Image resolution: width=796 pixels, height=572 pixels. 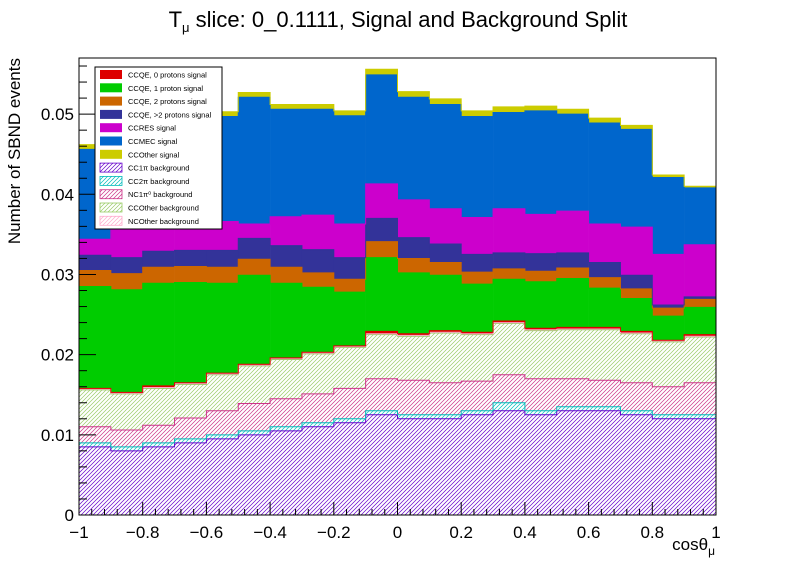 What do you see at coordinates (589, 532) in the screenshot?
I see `x-tick-label: 0.6` at bounding box center [589, 532].